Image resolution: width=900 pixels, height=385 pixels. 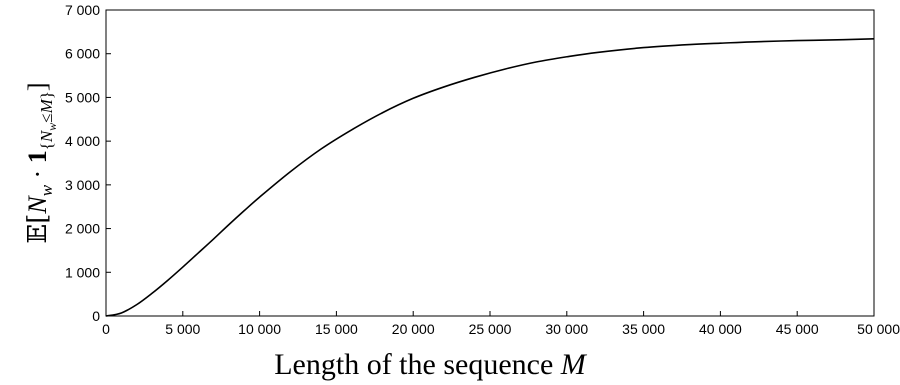 What do you see at coordinates (259, 329) in the screenshot?
I see `x-tick-label: 10 000` at bounding box center [259, 329].